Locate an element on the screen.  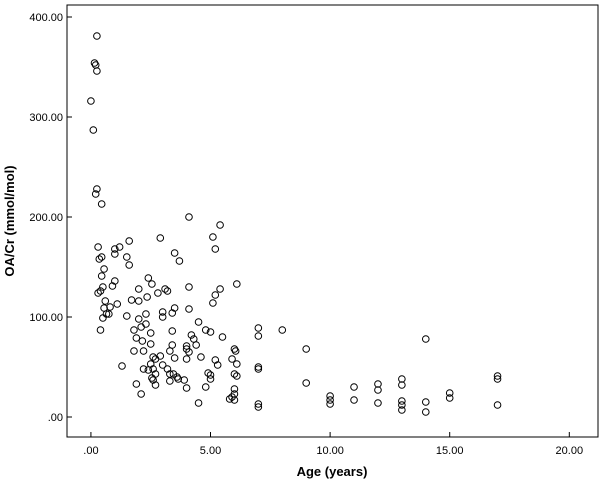
x-tick-label: 5.00 is located at coordinates (210, 451).